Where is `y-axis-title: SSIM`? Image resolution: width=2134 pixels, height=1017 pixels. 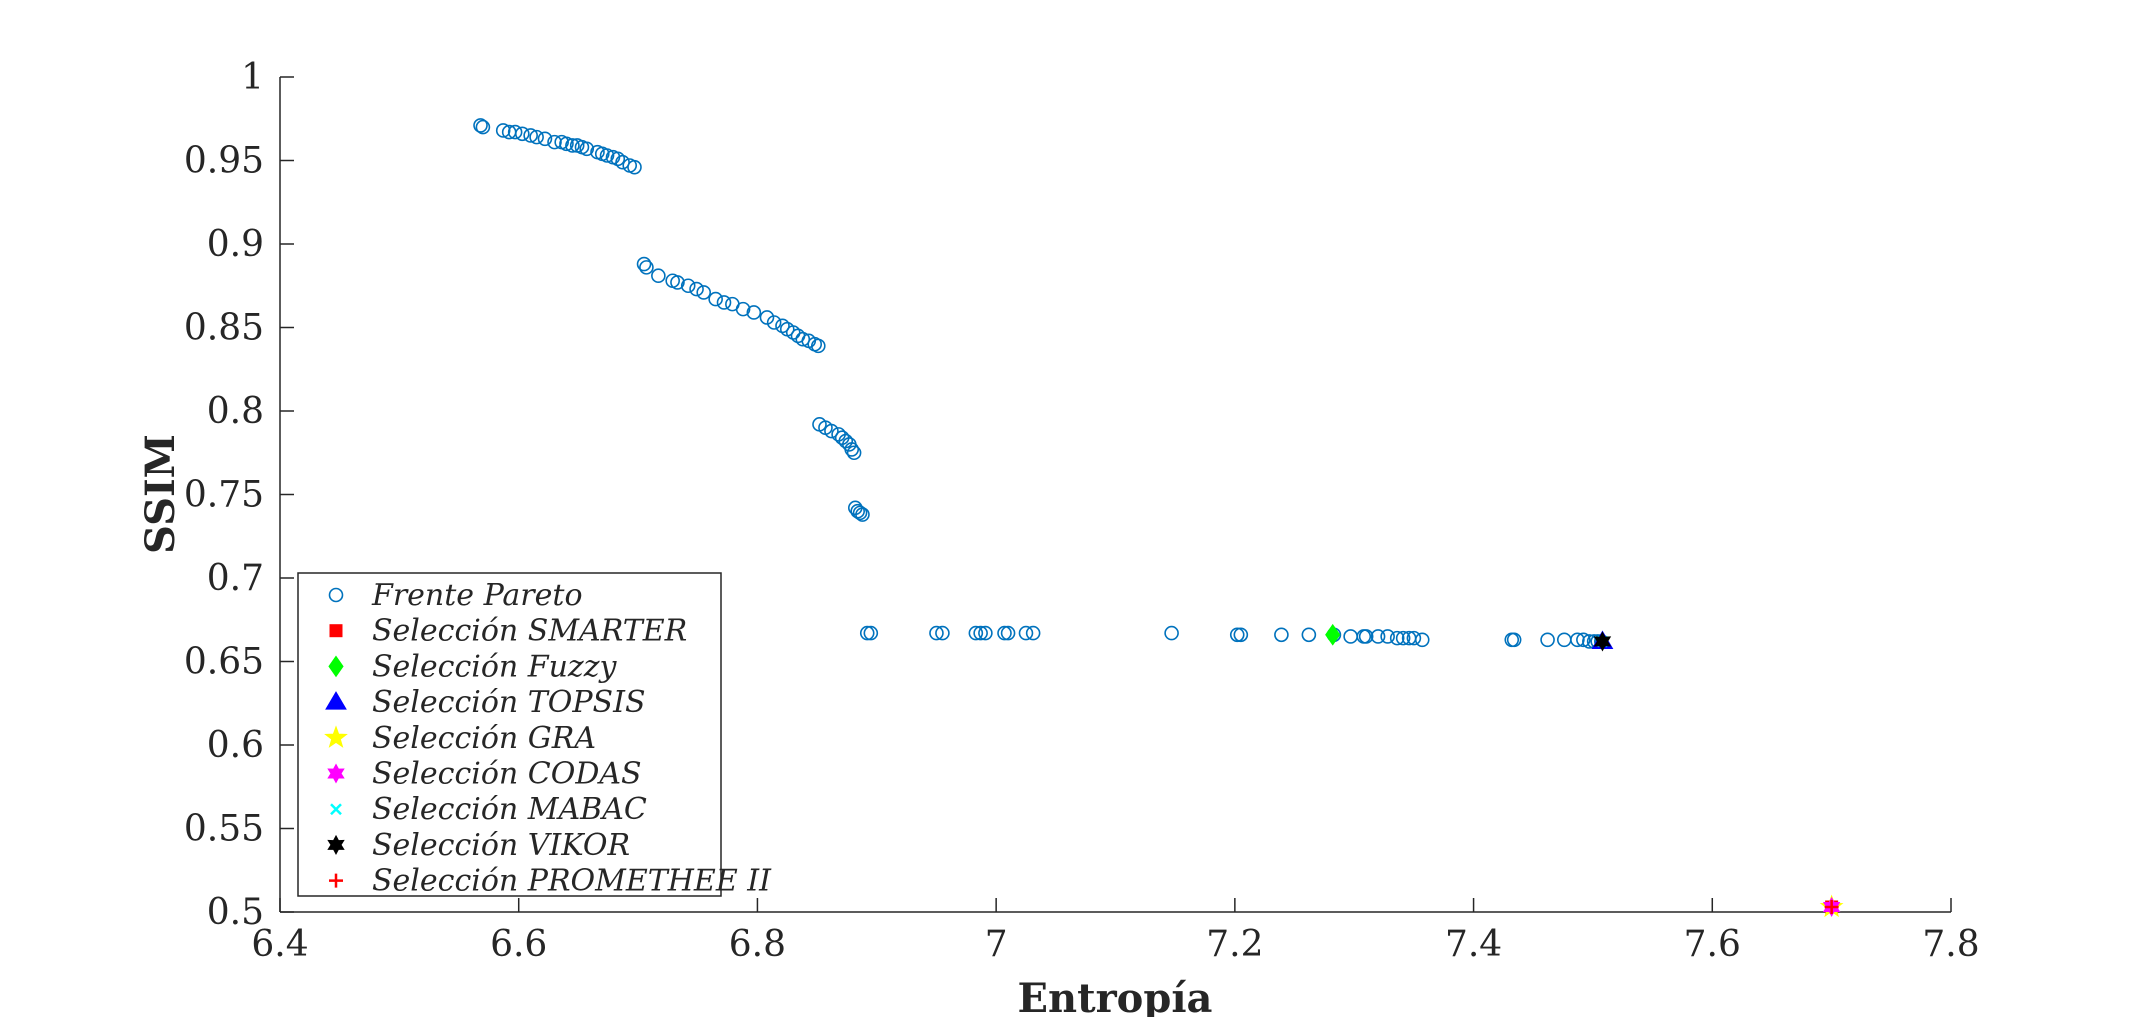
y-axis-title: SSIM is located at coordinates (160, 494).